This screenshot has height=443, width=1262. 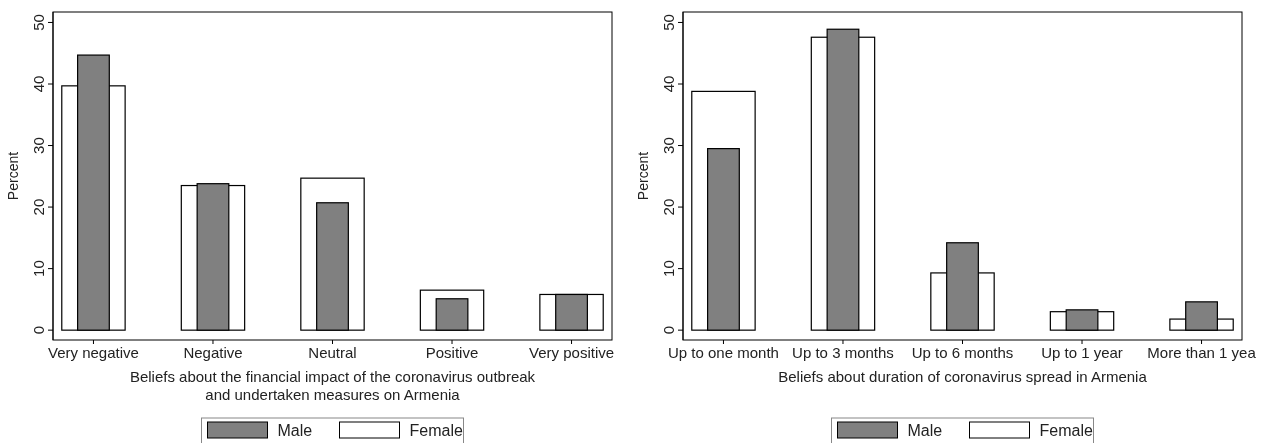 What do you see at coordinates (962, 352) in the screenshot?
I see `x-tick-label: Up to 6 months` at bounding box center [962, 352].